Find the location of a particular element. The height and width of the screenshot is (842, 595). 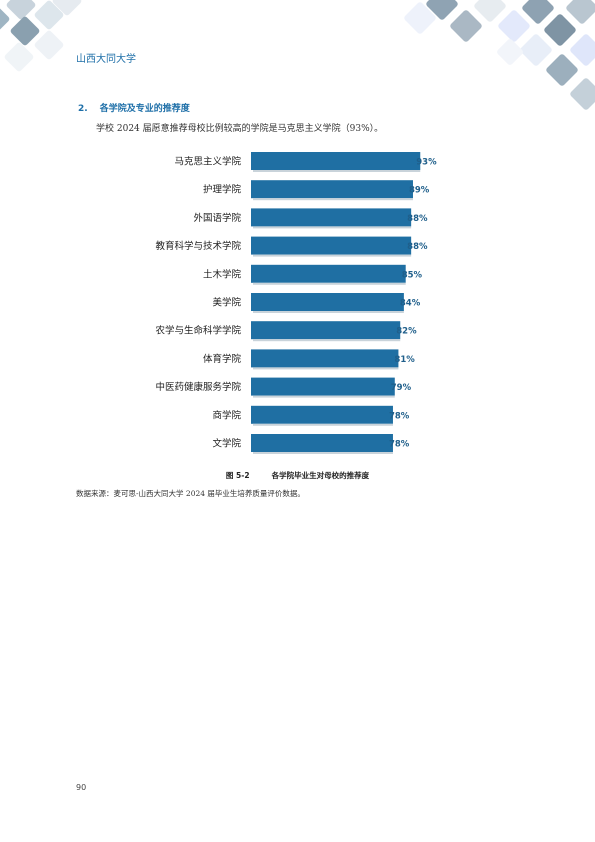

category-label: 美学院 is located at coordinates (226, 303).